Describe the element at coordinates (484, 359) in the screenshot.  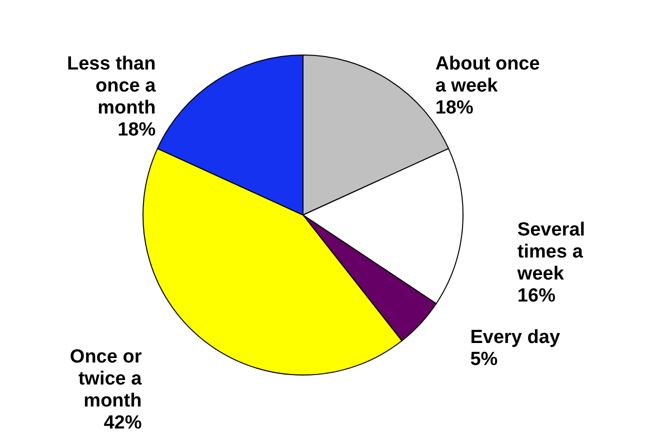
I see `data-label: 5%` at that location.